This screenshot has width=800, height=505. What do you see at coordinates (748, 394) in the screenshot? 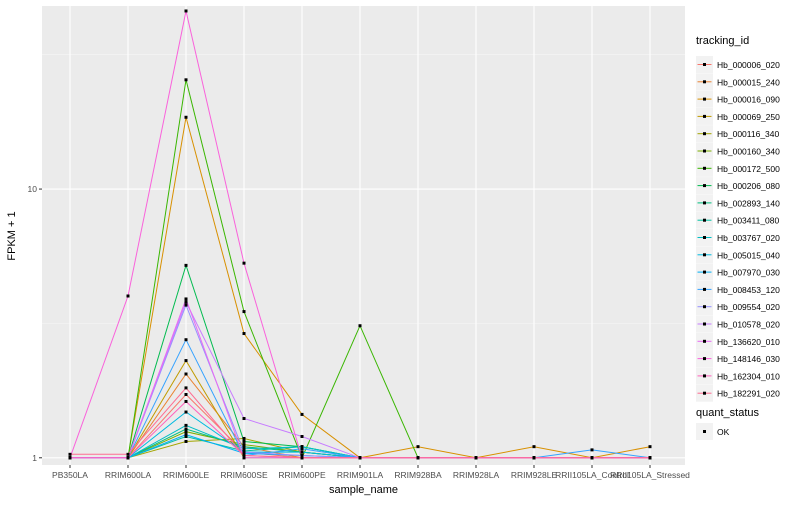
I see `legend-label: Hb_182291_020` at bounding box center [748, 394].